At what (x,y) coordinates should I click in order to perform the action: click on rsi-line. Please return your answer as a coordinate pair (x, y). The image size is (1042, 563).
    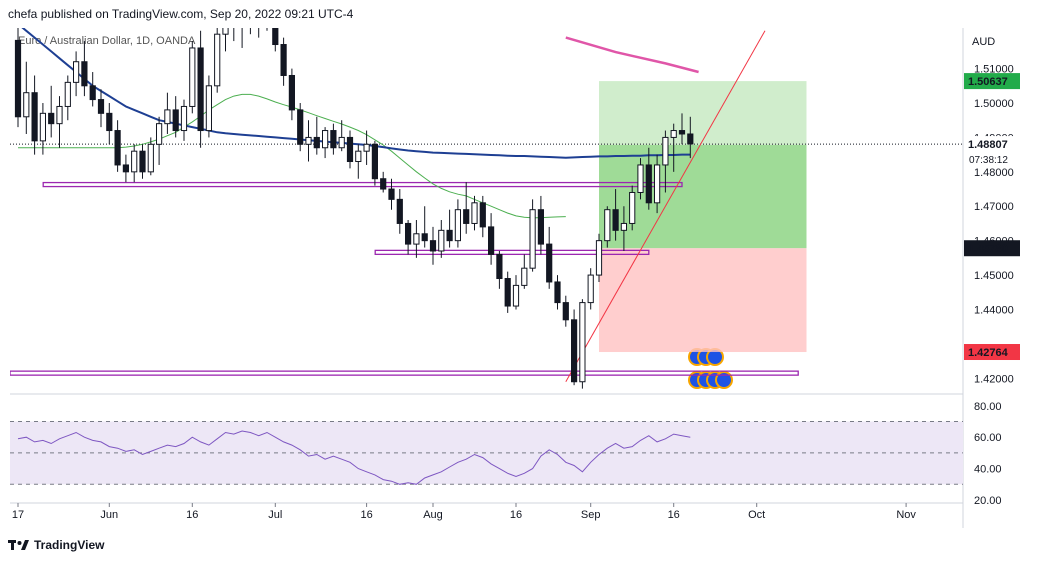
    Looking at the image, I should click on (354, 457).